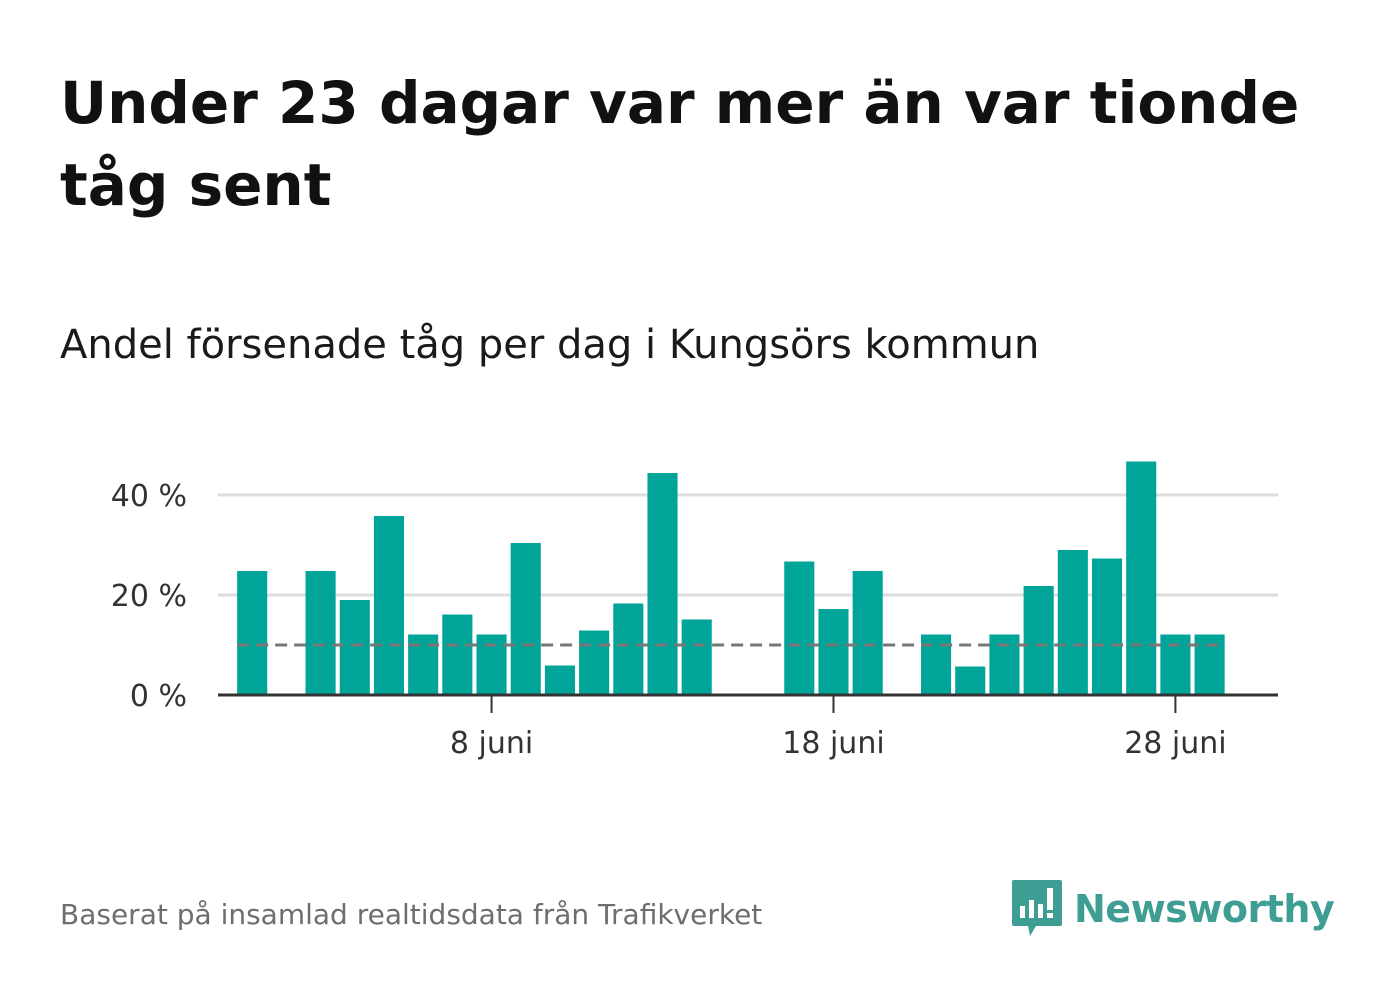 This screenshot has height=999, width=1382. Describe the element at coordinates (149, 496) in the screenshot. I see `y-tick-label: 40 %` at that location.